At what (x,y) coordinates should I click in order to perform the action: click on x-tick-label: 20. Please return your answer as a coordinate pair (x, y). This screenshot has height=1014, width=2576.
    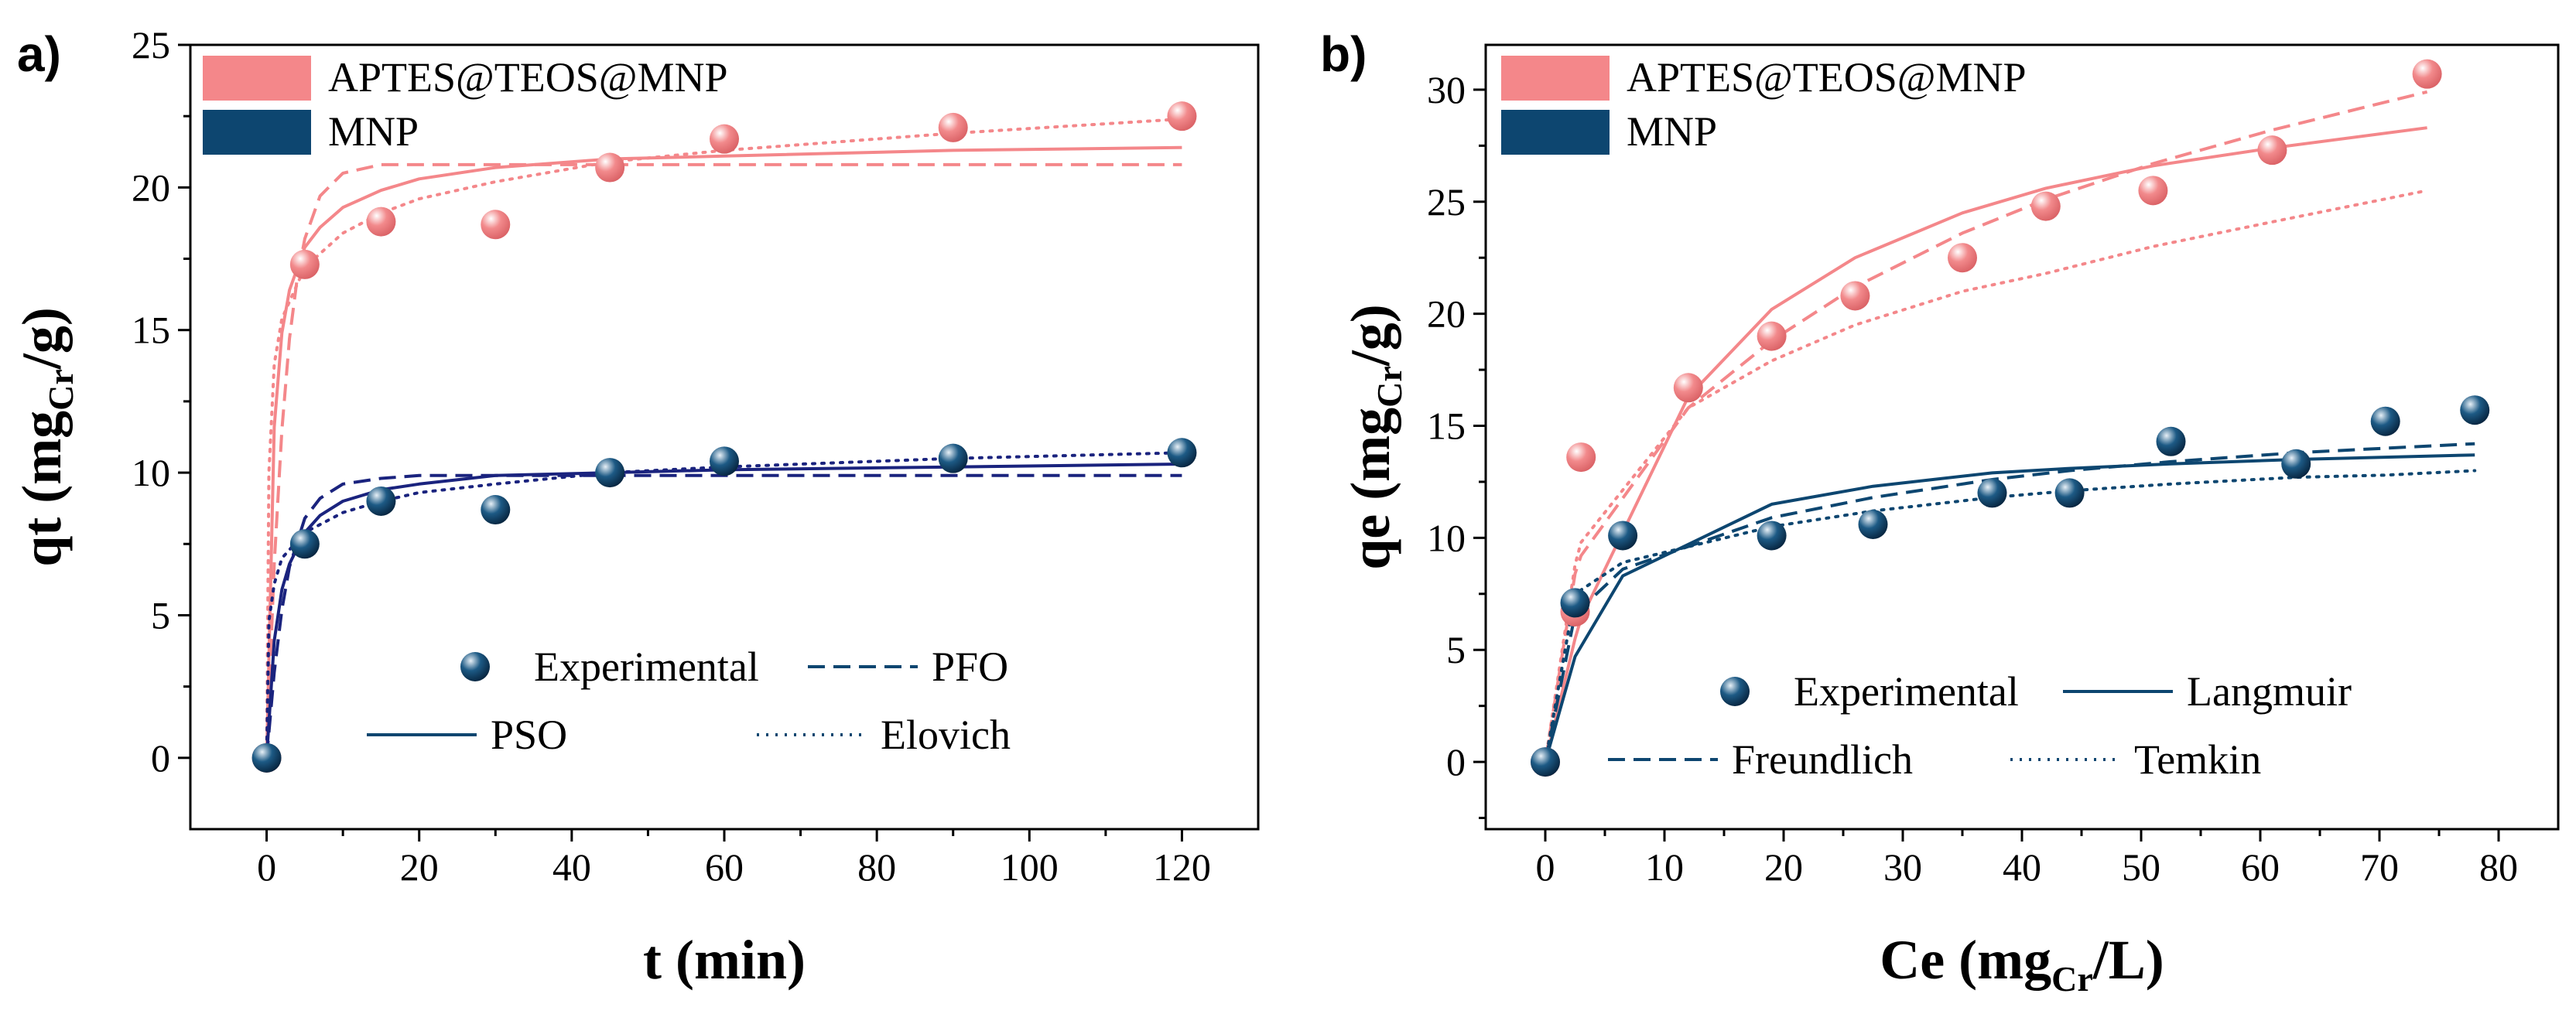
    Looking at the image, I should click on (1784, 867).